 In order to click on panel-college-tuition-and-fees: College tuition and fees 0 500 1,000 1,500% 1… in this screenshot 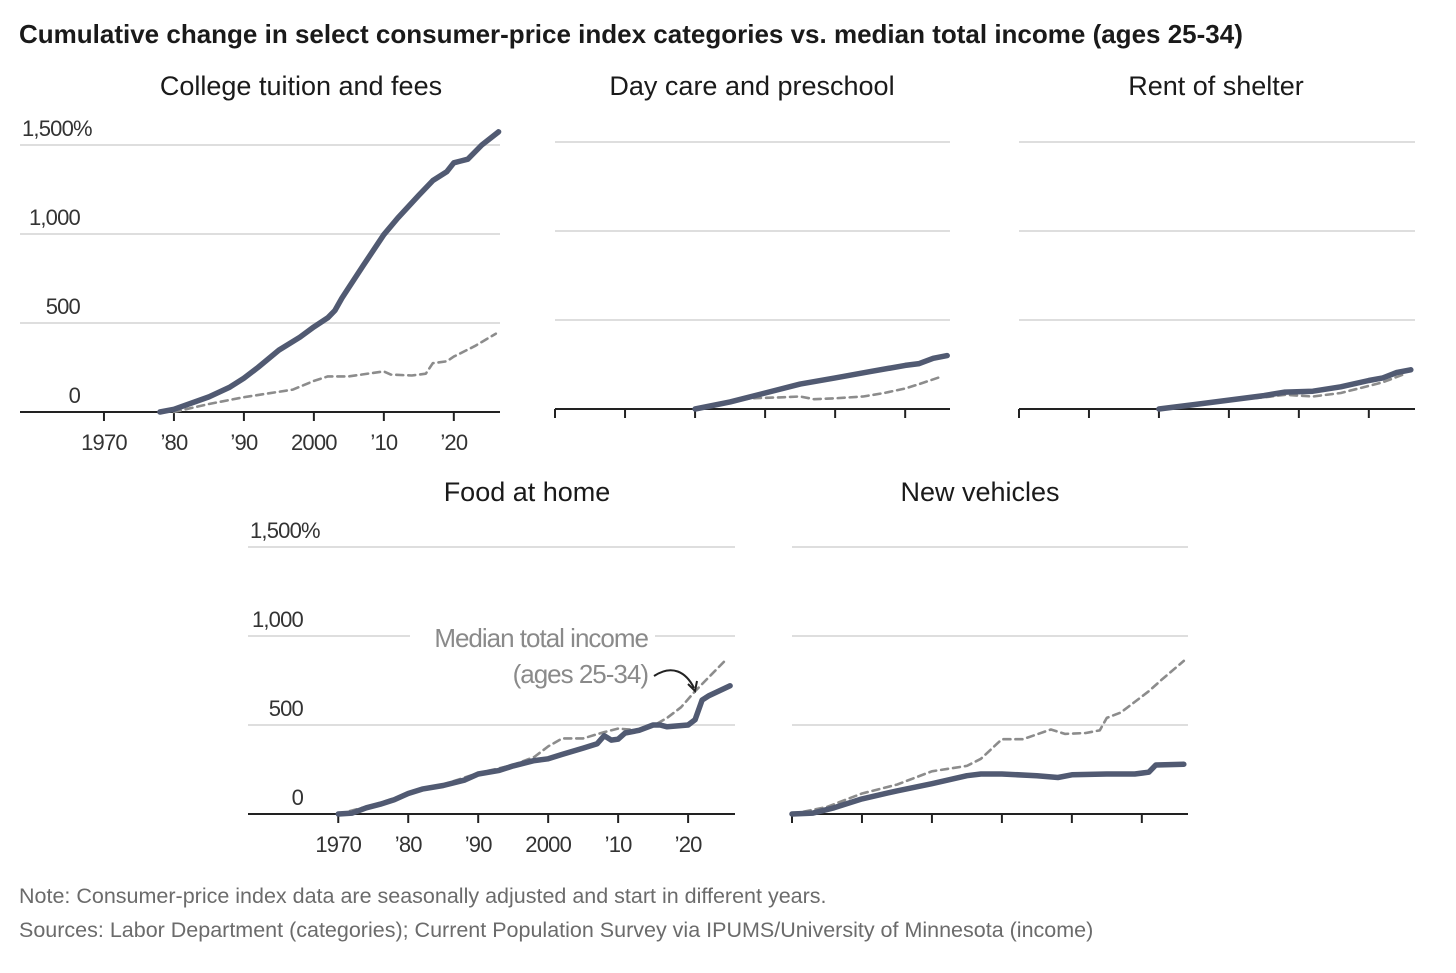, I will do `click(261, 263)`.